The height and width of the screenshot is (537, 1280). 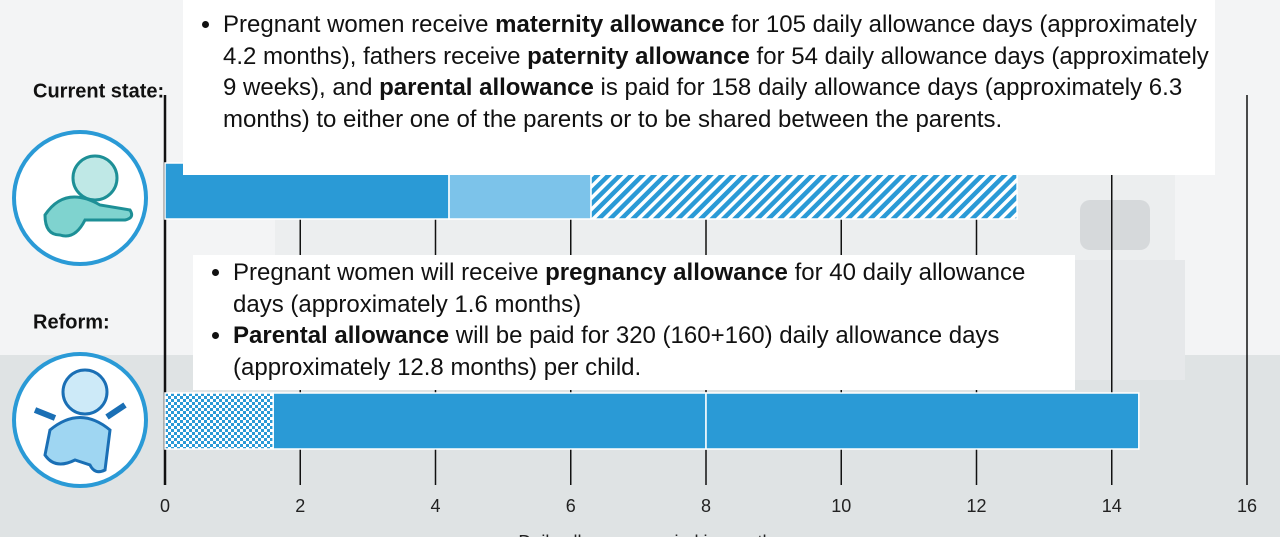 I want to click on x-tick-label: 6, so click(x=571, y=506).